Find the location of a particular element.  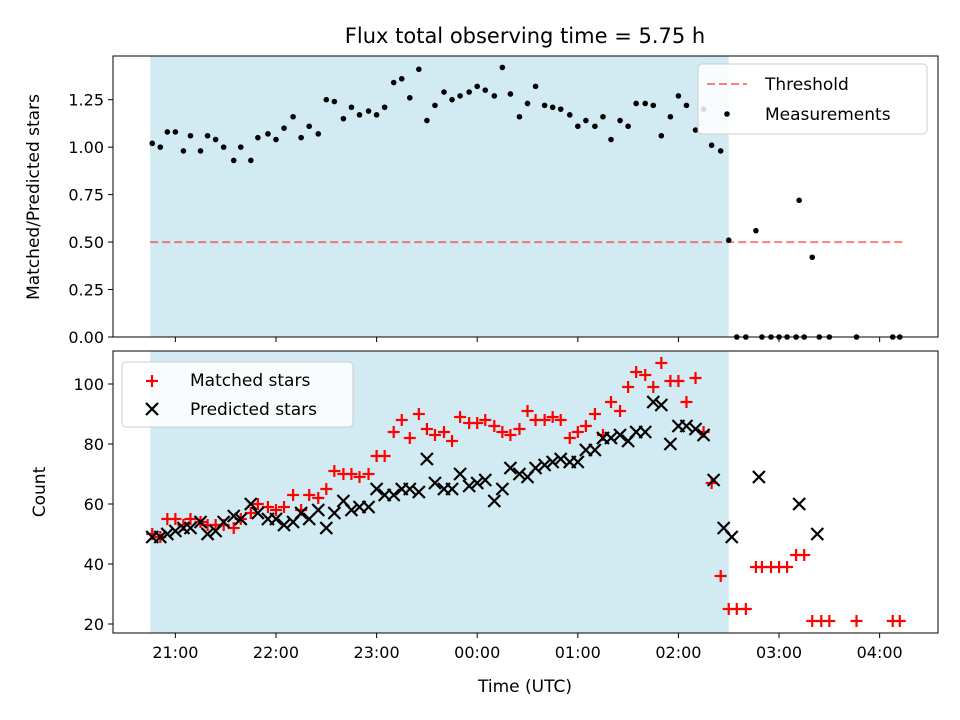

bottom-x-tick-label: 22:00 is located at coordinates (276, 652).